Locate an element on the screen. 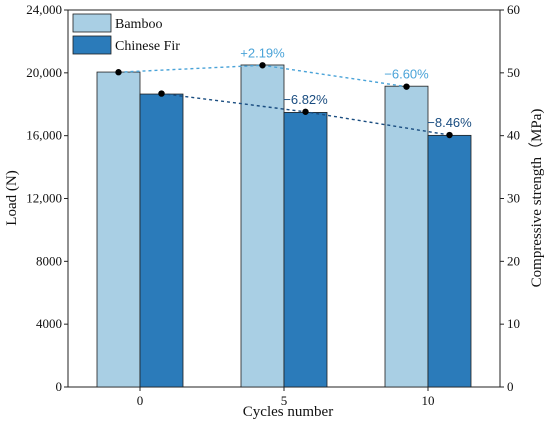 The width and height of the screenshot is (550, 422). strength-lines-group: +2.19% −6.60% −6.82% −8.46% is located at coordinates (293, 92).